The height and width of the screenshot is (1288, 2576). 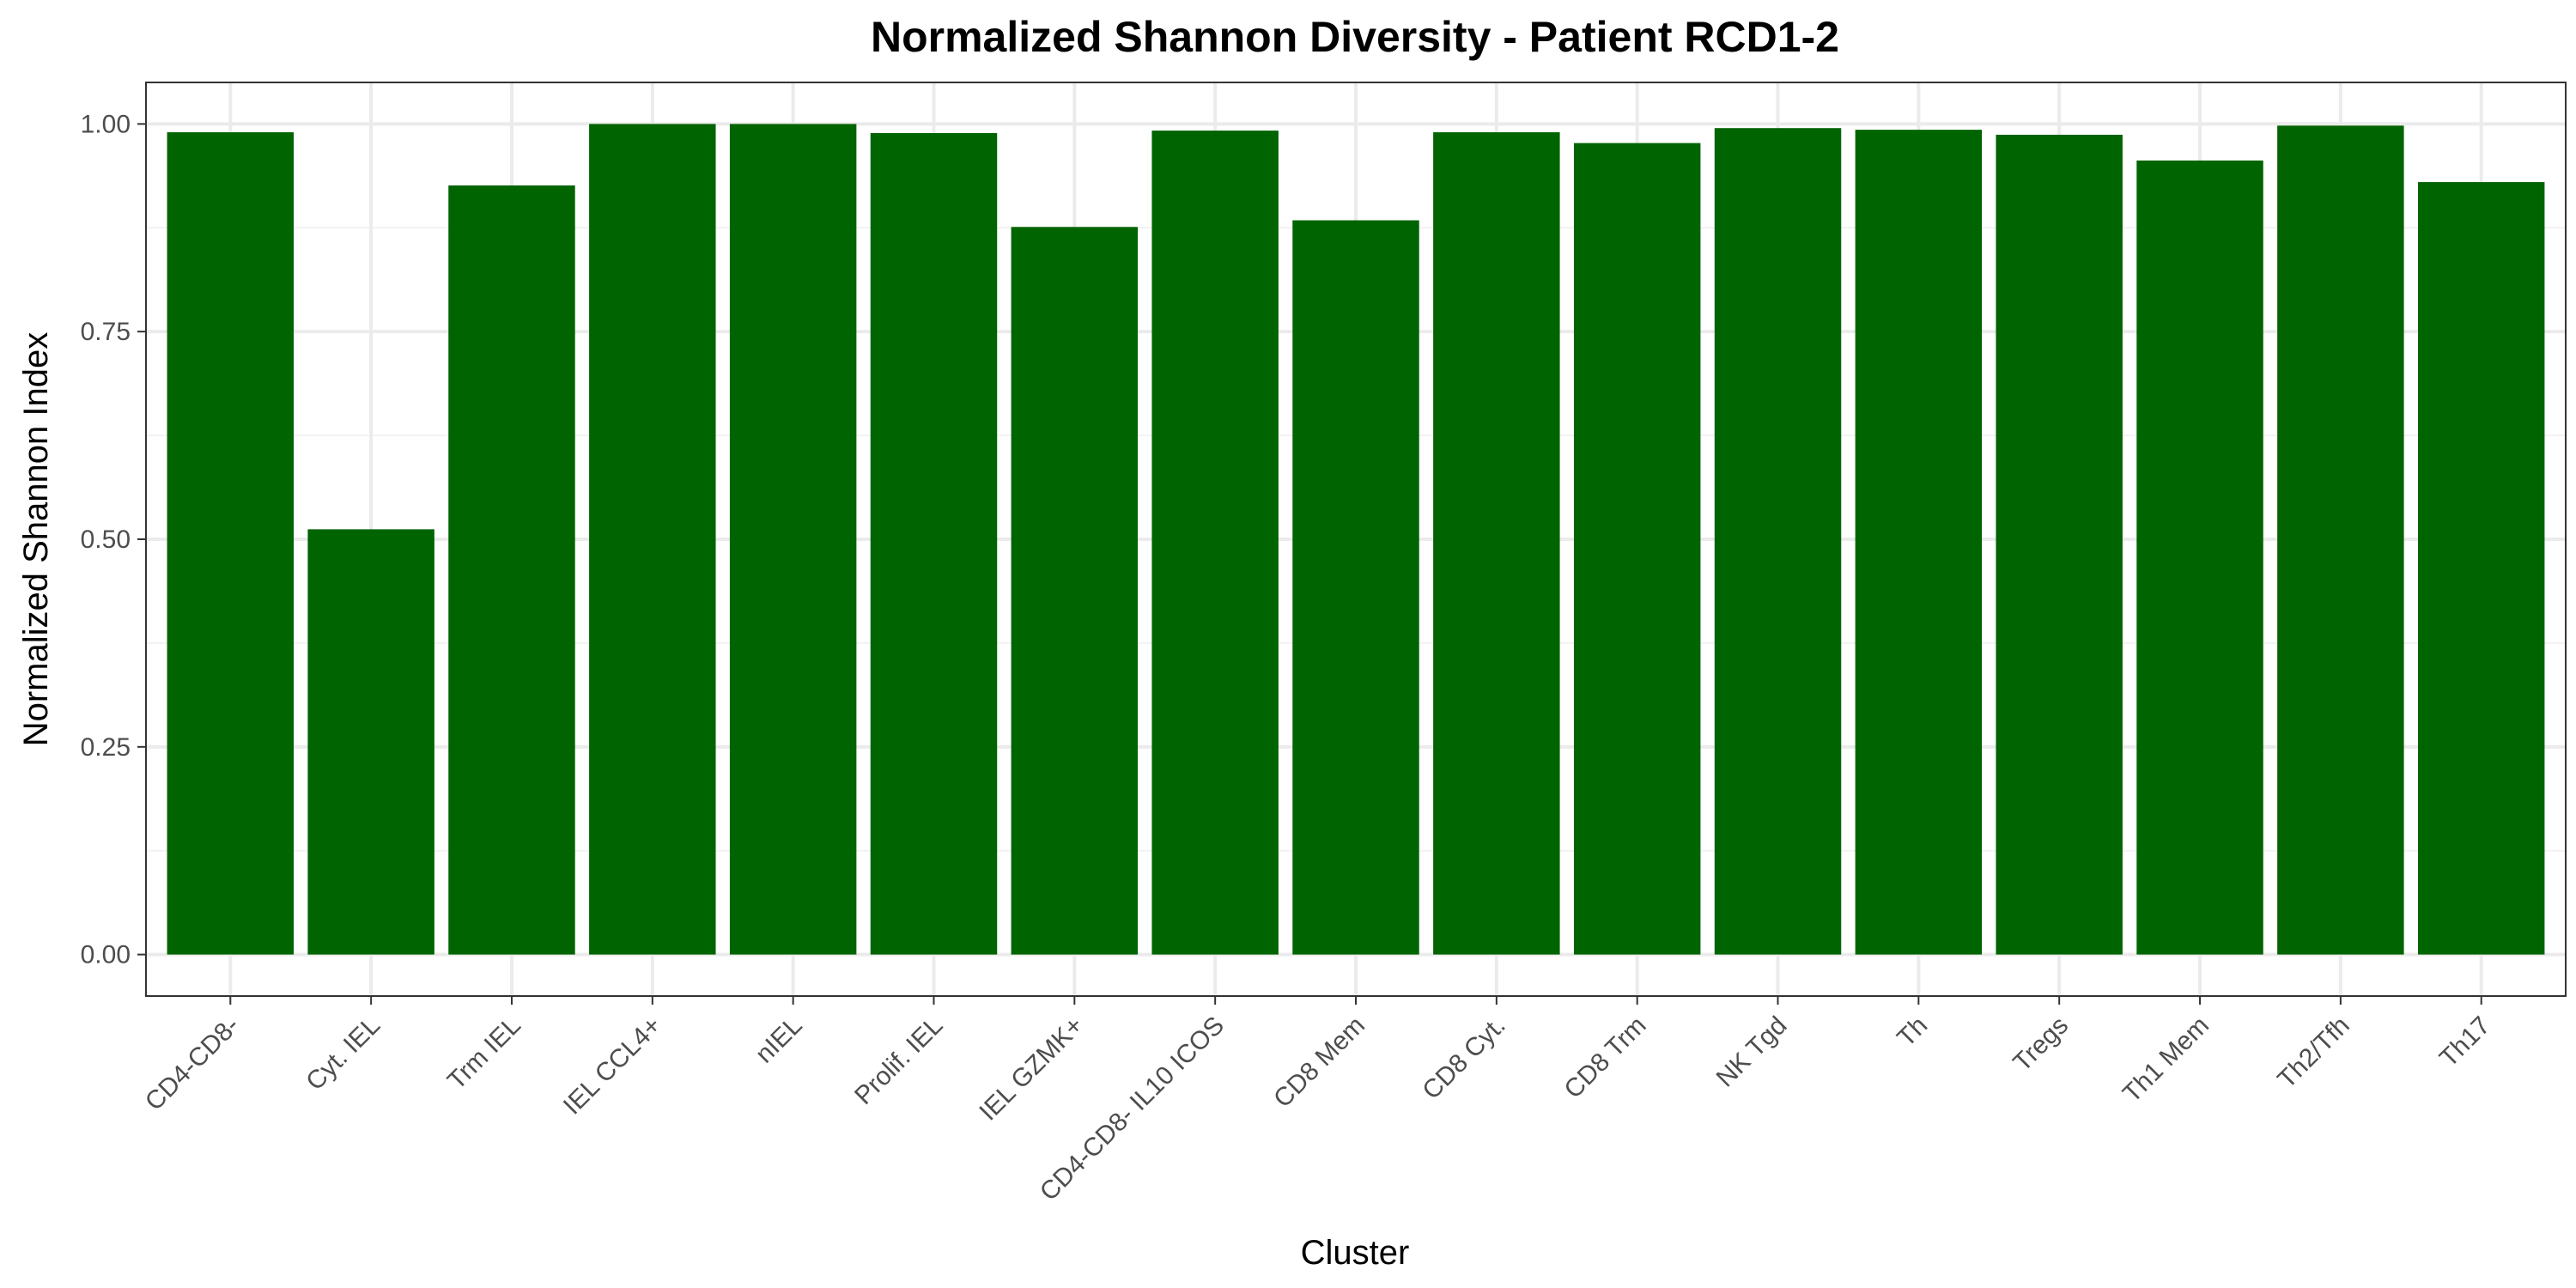 What do you see at coordinates (106, 540) in the screenshot?
I see `y-tick-label: 0.50` at bounding box center [106, 540].